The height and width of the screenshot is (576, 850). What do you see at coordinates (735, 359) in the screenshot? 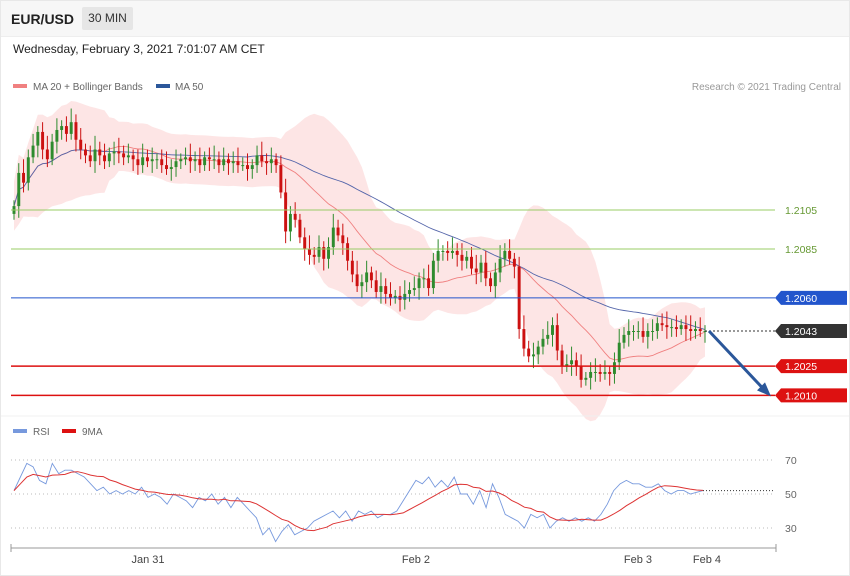
I see `forecast-arrow-shaft` at bounding box center [735, 359].